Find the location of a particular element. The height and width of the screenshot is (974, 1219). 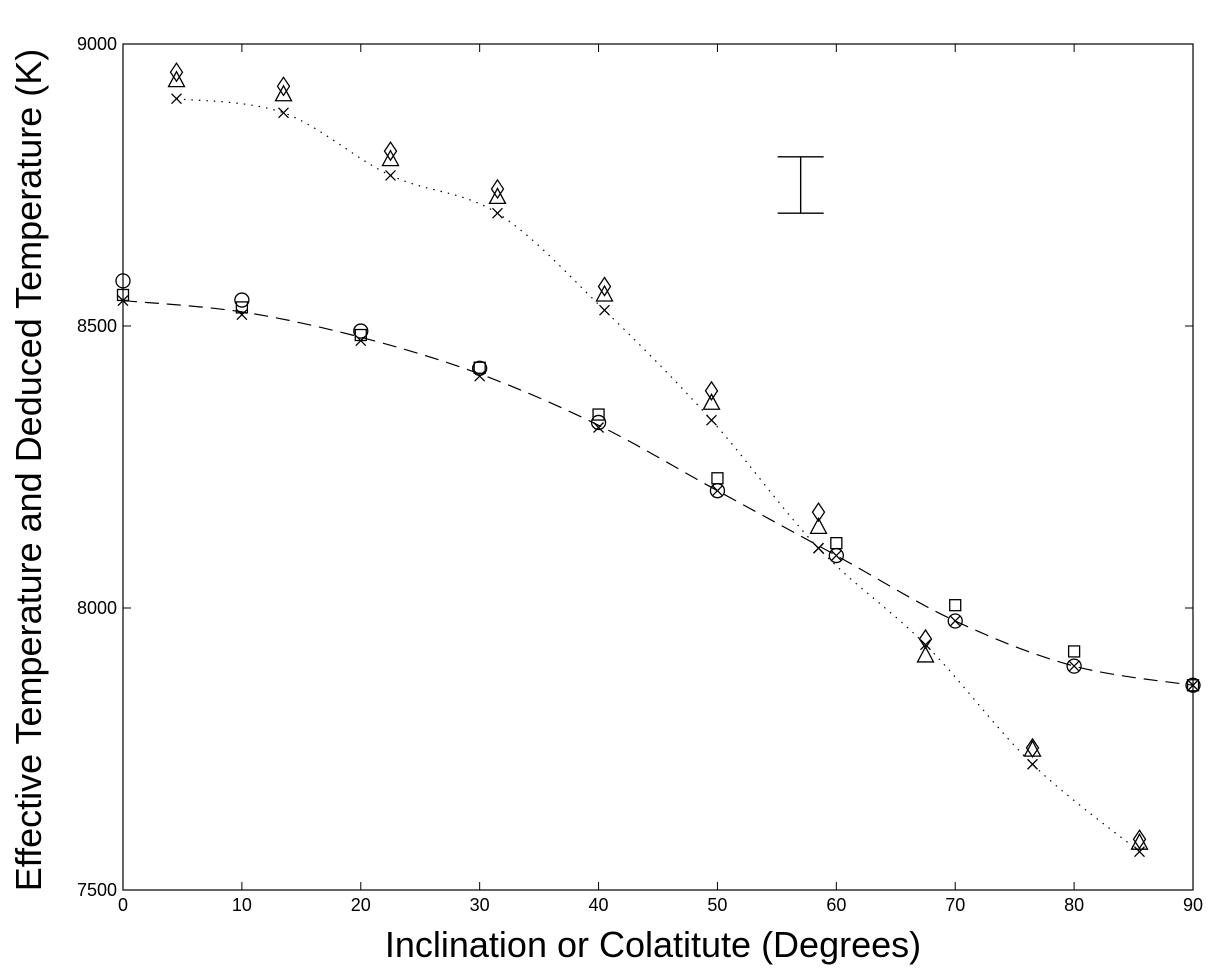

x-tick-label: 30 is located at coordinates (480, 905).